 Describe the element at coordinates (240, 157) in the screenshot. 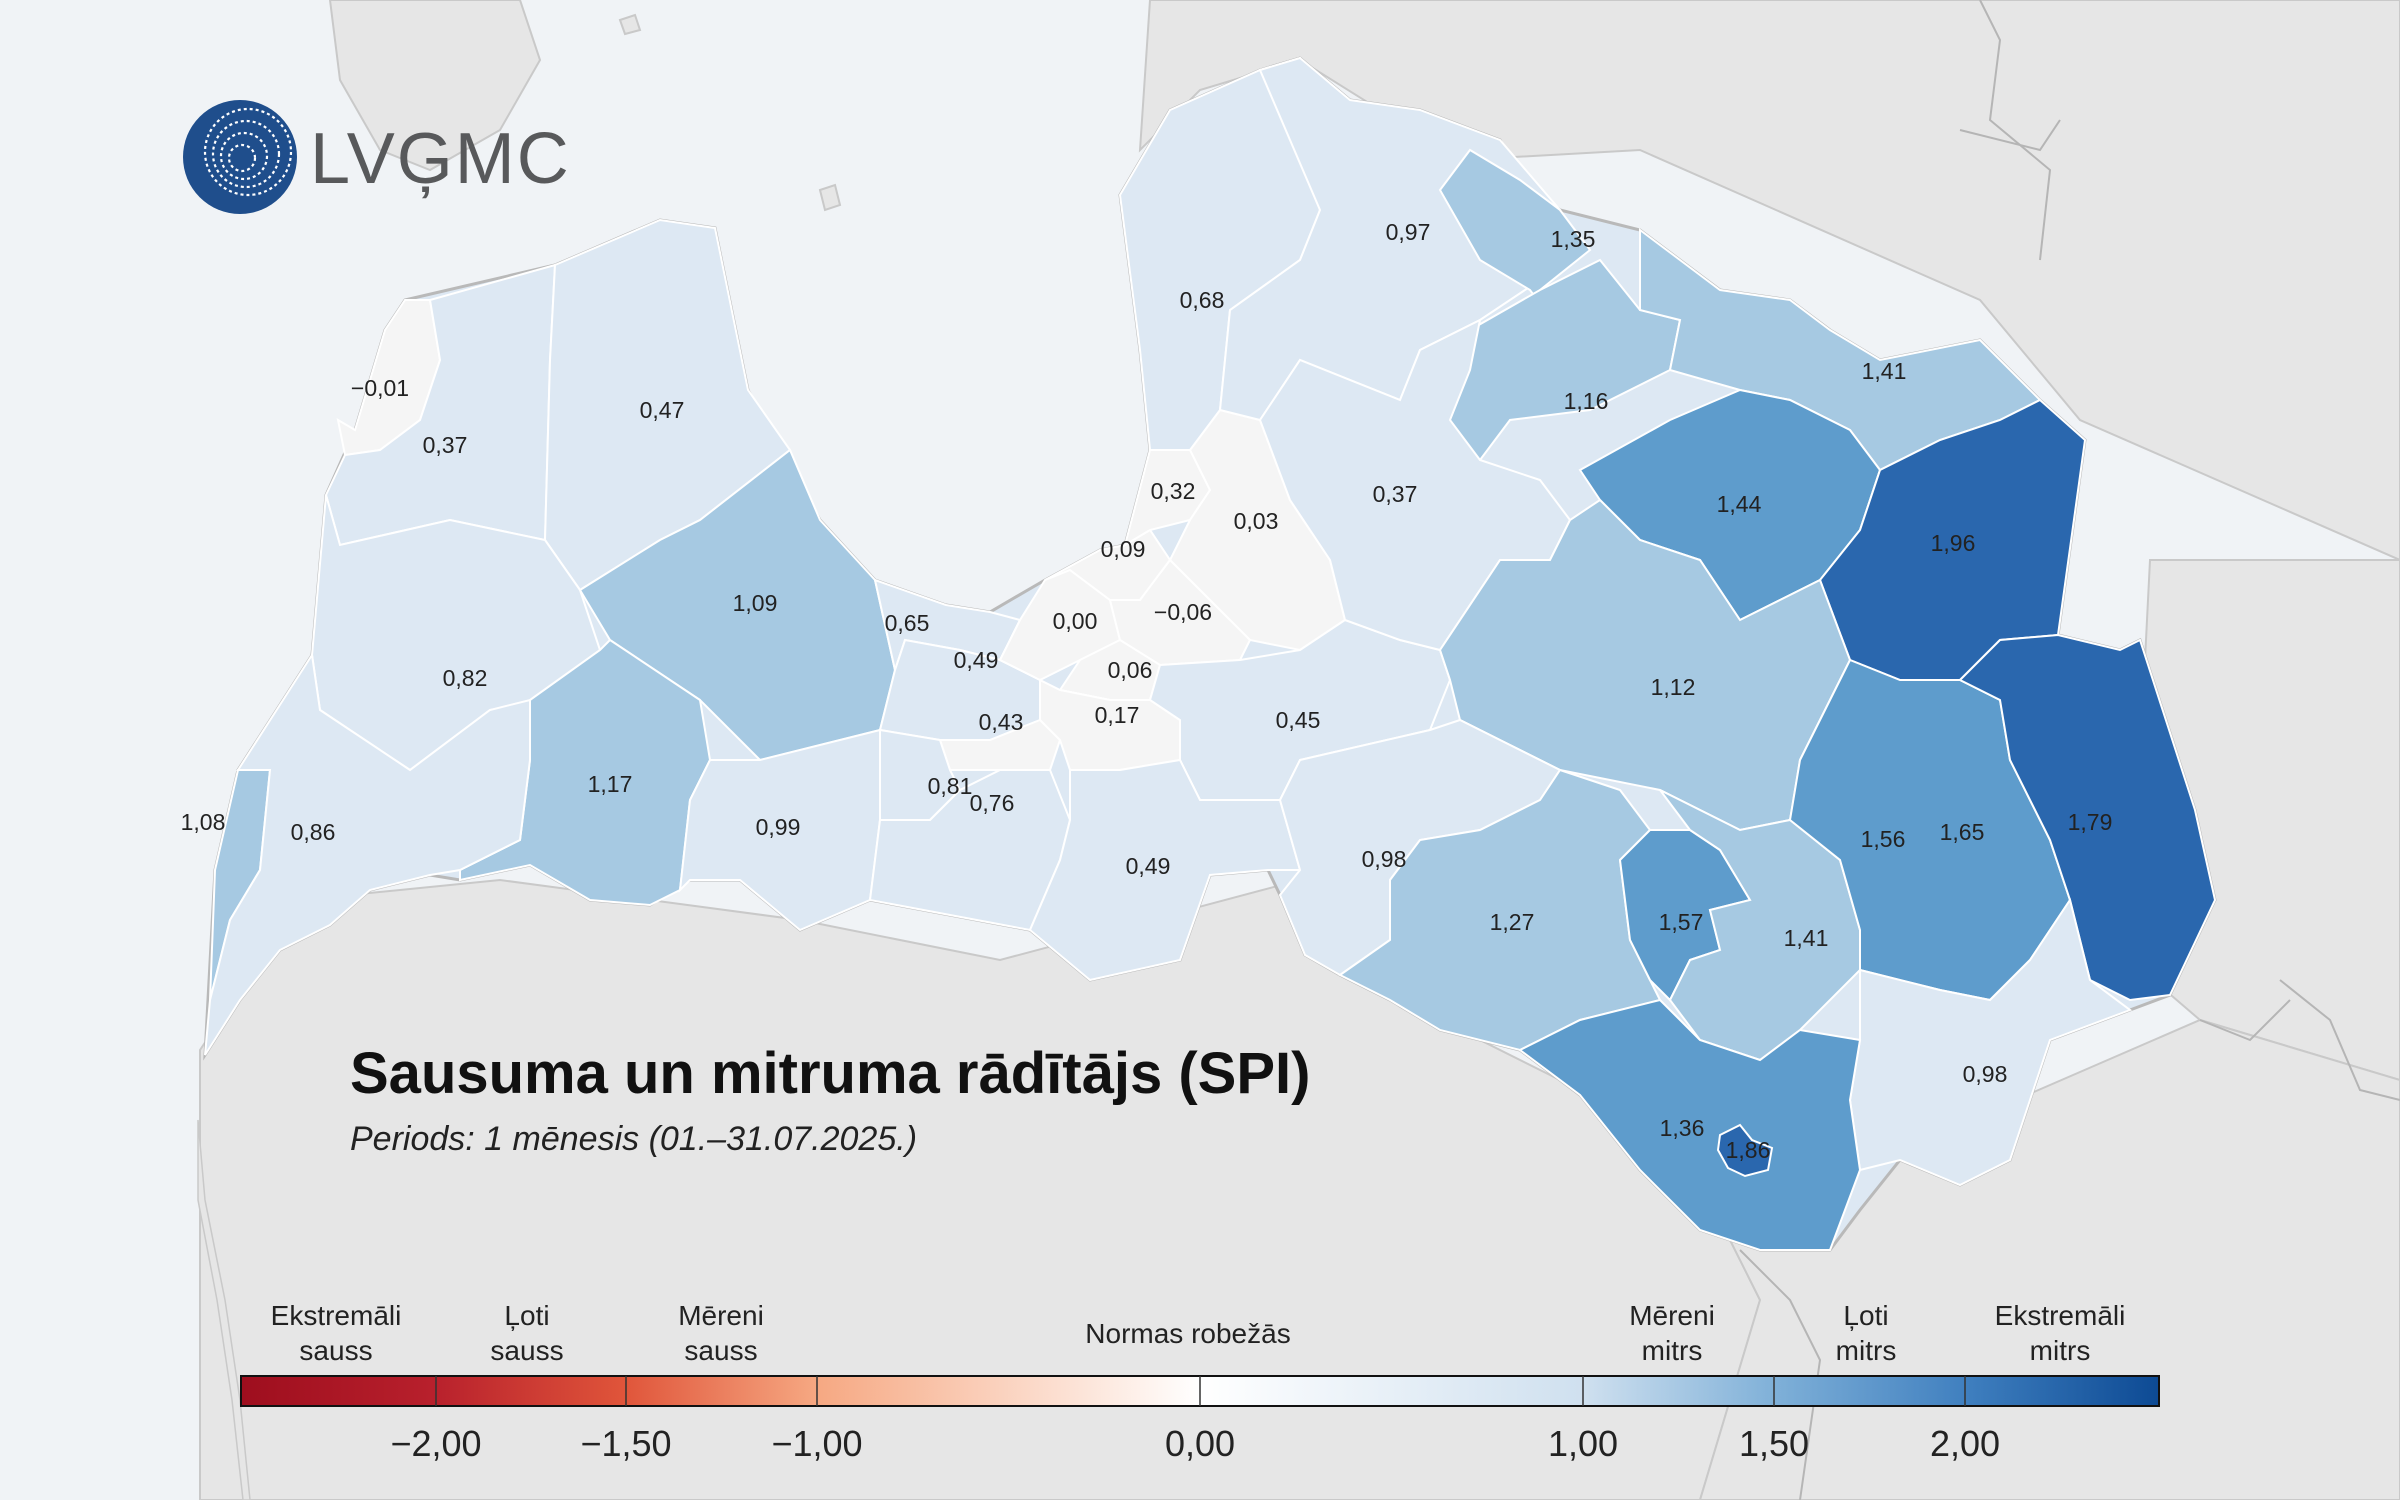

I see `logo-emblem-icon` at that location.